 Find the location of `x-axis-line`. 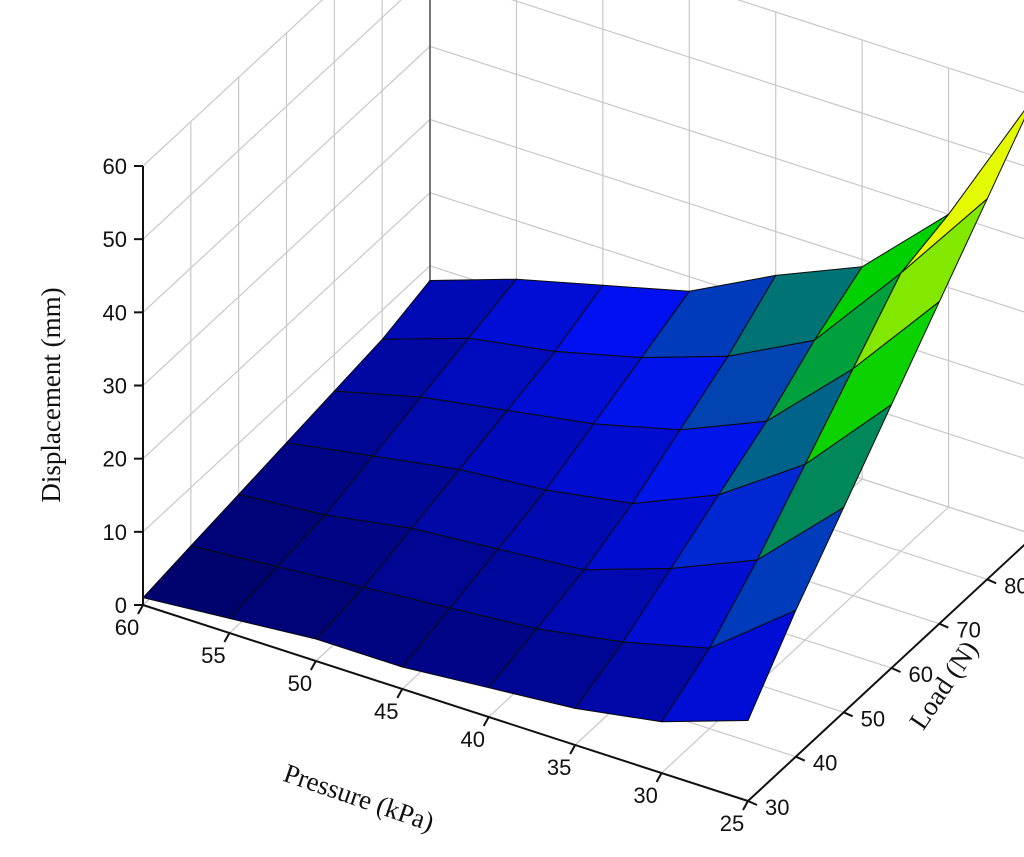

x-axis-line is located at coordinates (445, 703).